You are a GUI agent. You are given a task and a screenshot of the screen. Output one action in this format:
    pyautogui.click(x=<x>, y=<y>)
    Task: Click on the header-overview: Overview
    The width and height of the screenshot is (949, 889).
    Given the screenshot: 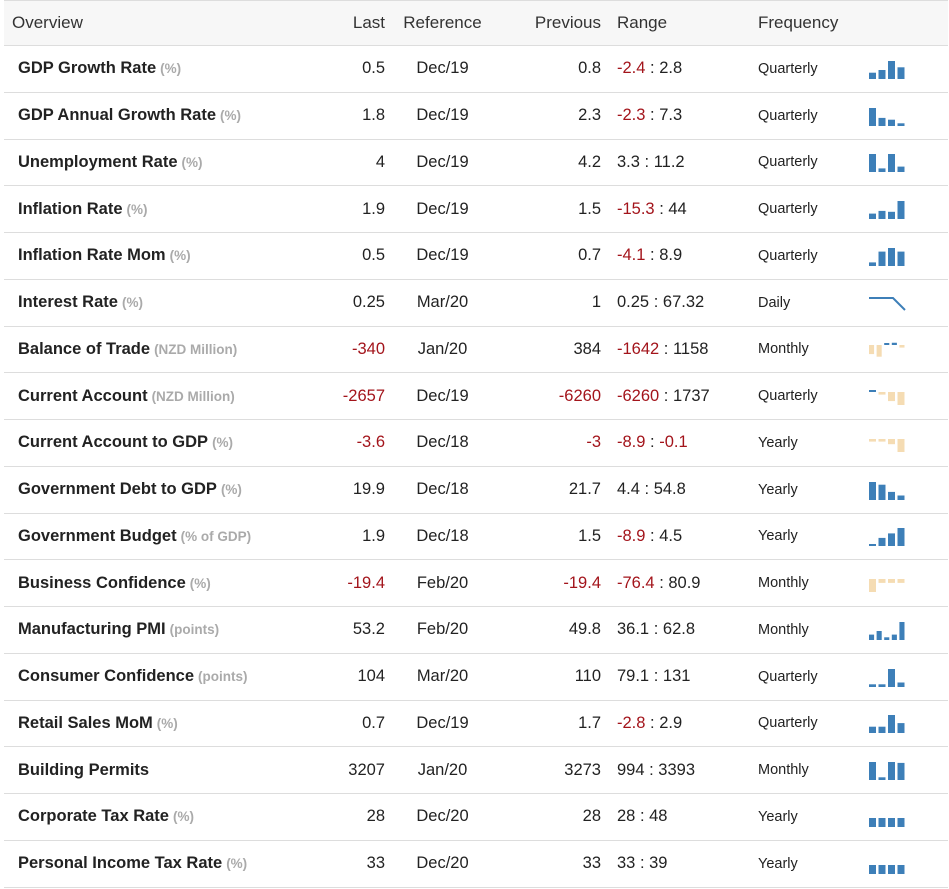 What is the action you would take?
    pyautogui.click(x=154, y=23)
    